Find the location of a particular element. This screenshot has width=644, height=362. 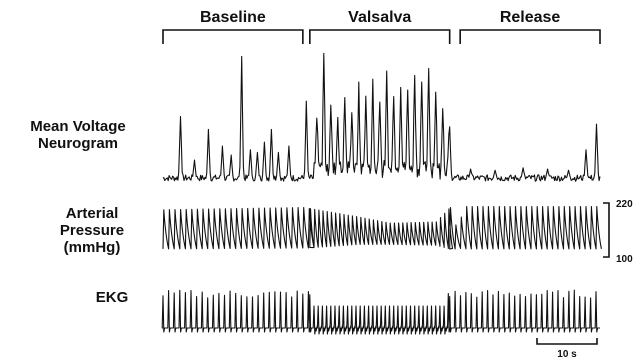

pressure-scale-min: 100 is located at coordinates (624, 259).